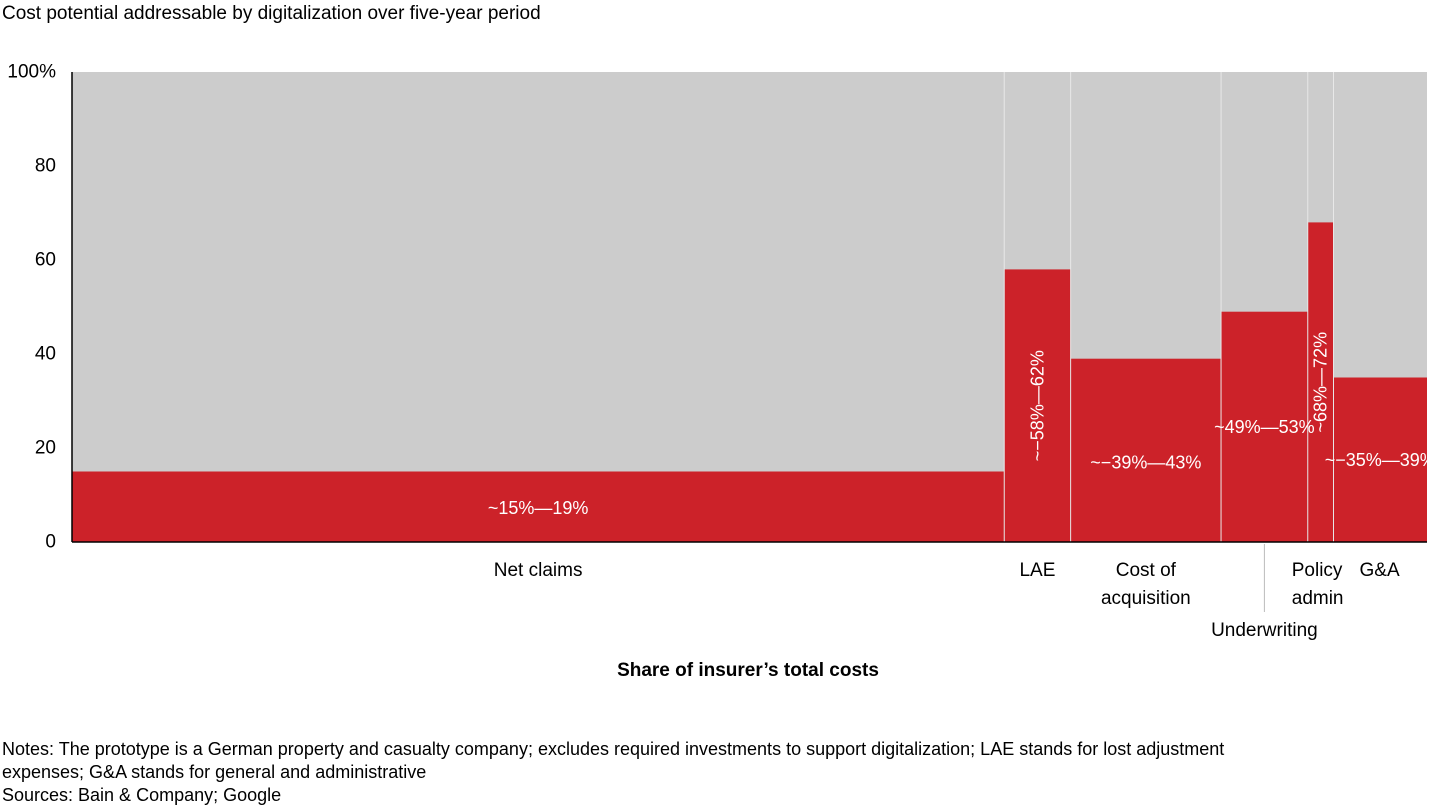  I want to click on y-tick-label-60: 60, so click(45, 260).